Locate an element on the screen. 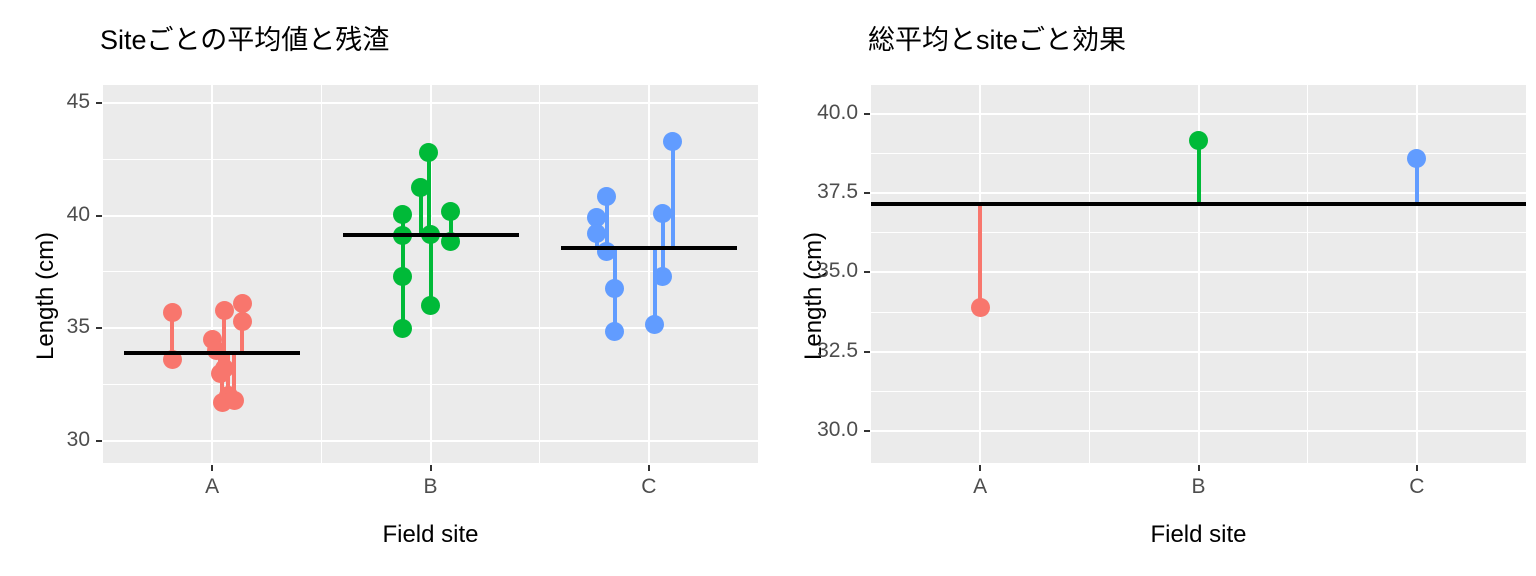  y-axis-tick-label: 37.5 is located at coordinates (837, 191).